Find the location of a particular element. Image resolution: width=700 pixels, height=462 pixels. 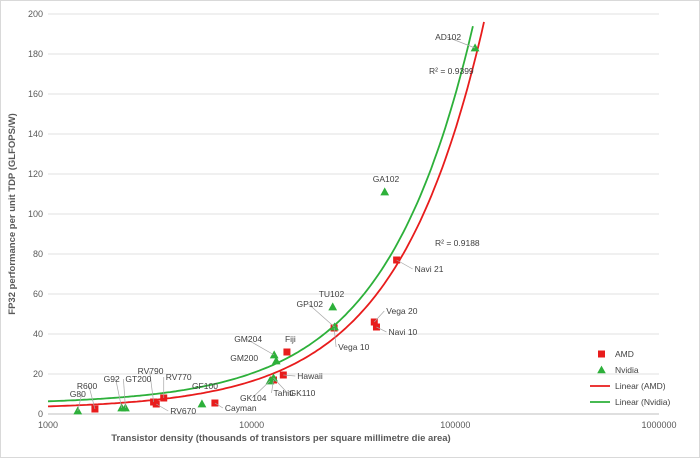

legend: AMD Nvidia Linear (AMD) Linear (Nvidia) is located at coordinates (630, 378).